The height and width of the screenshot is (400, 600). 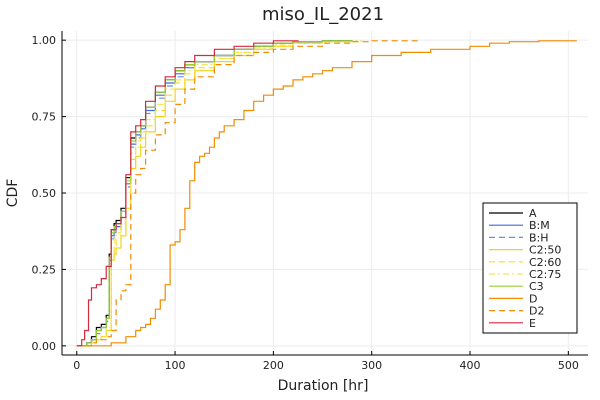 I want to click on legend-label: A, so click(x=533, y=213).